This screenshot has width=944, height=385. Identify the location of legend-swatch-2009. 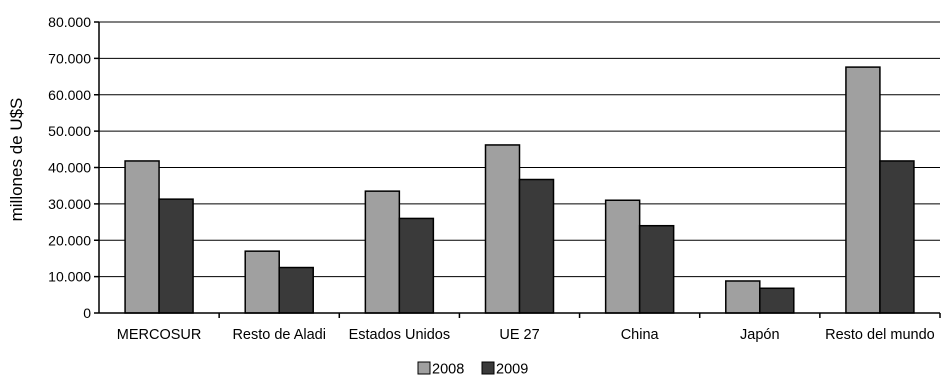
(488, 368).